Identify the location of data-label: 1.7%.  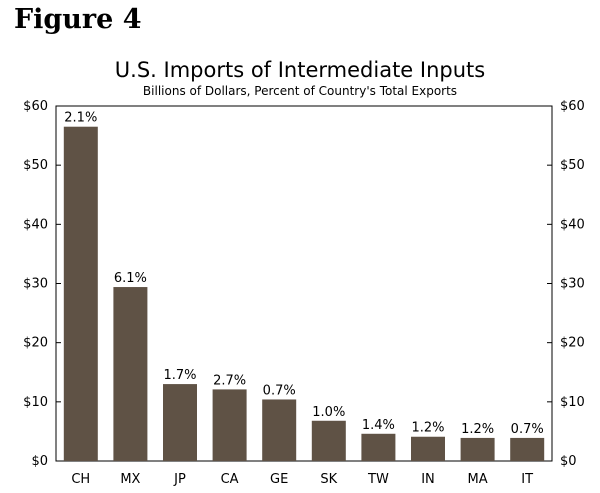
(179, 375).